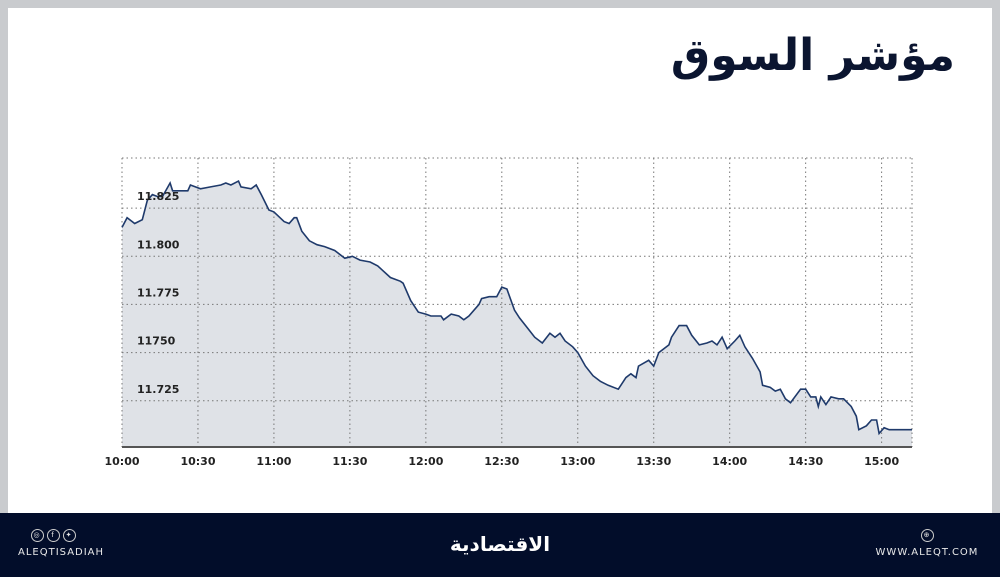 The height and width of the screenshot is (577, 1000). What do you see at coordinates (158, 244) in the screenshot?
I see `y-tick-label: 11.800` at bounding box center [158, 244].